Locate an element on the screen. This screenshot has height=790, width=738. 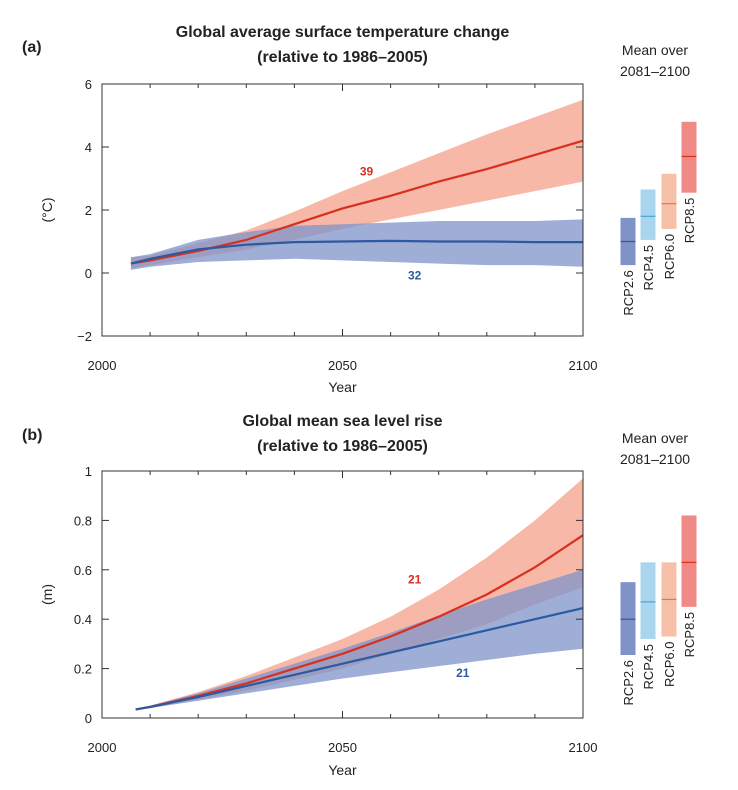
mean-range-bar-rcp60 is located at coordinates (669, 201).